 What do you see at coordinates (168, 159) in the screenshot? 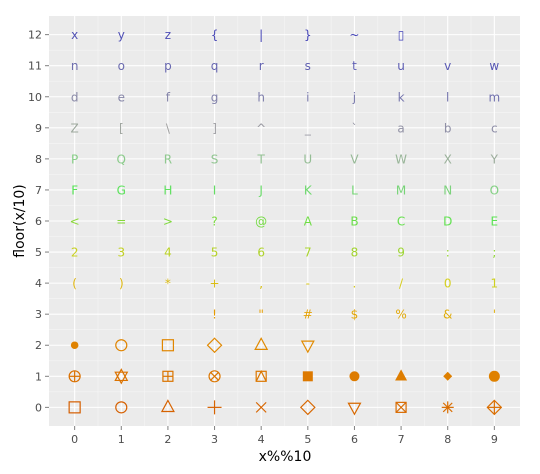
I see `character-marker: R` at bounding box center [168, 159].